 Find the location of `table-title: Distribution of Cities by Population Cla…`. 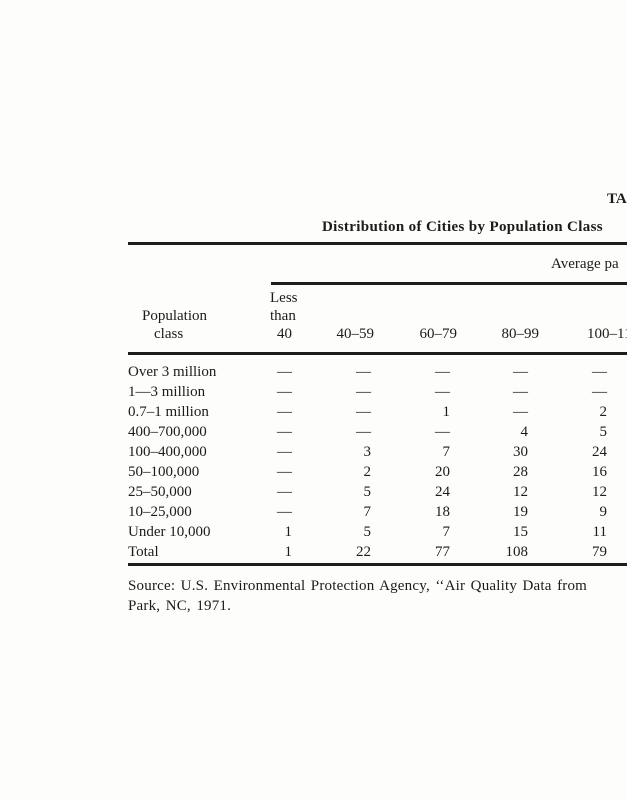

table-title: Distribution of Cities by Population Cla… is located at coordinates (462, 227).